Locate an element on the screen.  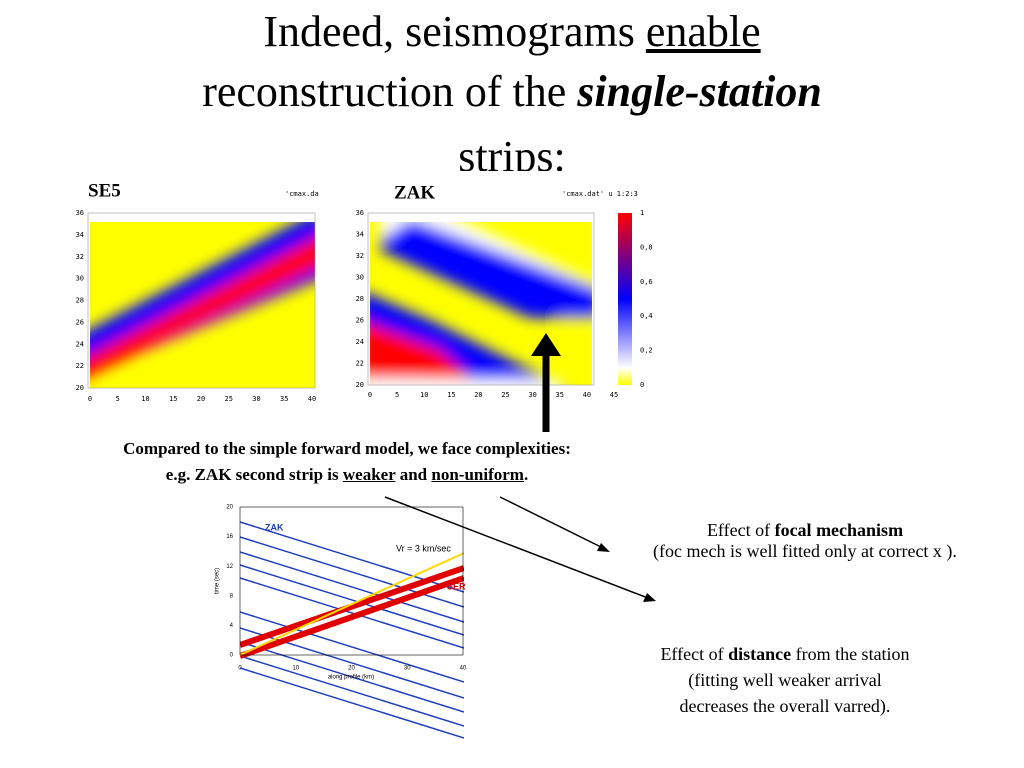
arrow-head is located at coordinates (546, 344).